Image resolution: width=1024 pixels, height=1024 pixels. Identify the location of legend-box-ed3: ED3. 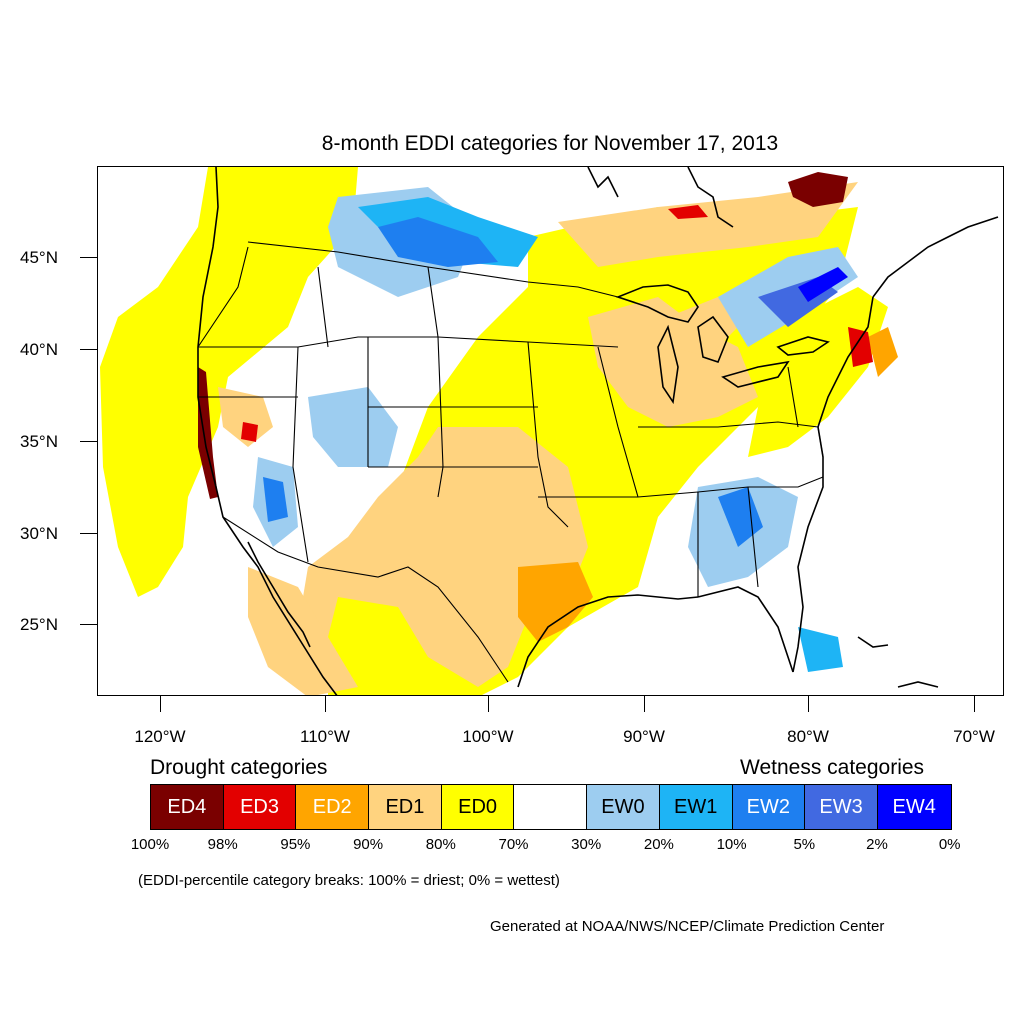
(260, 807).